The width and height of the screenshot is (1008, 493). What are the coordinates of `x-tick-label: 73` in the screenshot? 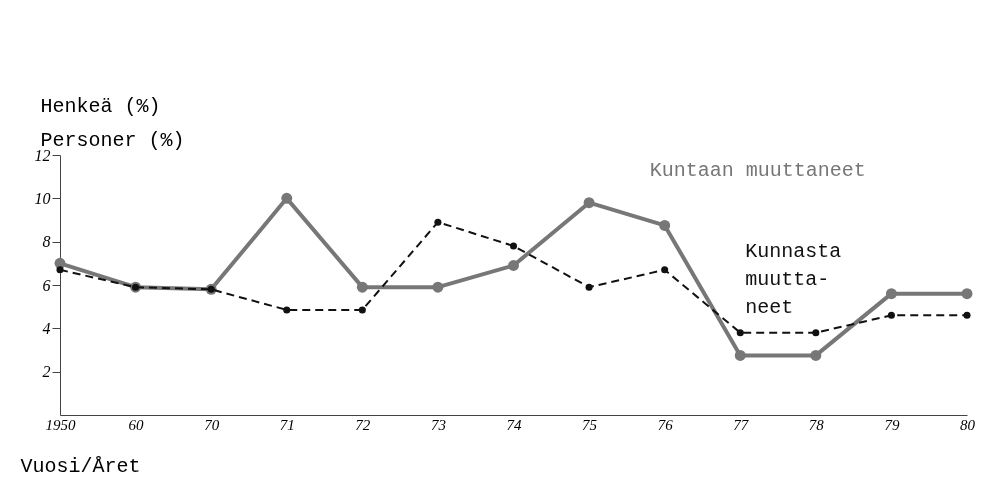 It's located at (438, 424).